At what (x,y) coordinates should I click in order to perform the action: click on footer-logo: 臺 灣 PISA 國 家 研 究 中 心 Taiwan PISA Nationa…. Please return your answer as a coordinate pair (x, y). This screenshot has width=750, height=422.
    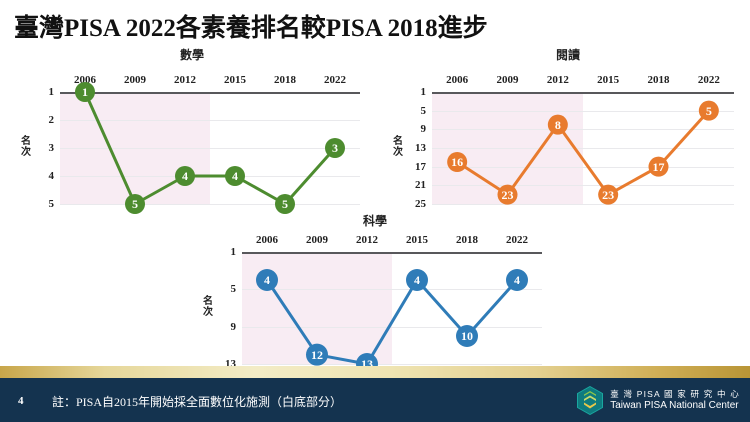
    Looking at the image, I should click on (658, 400).